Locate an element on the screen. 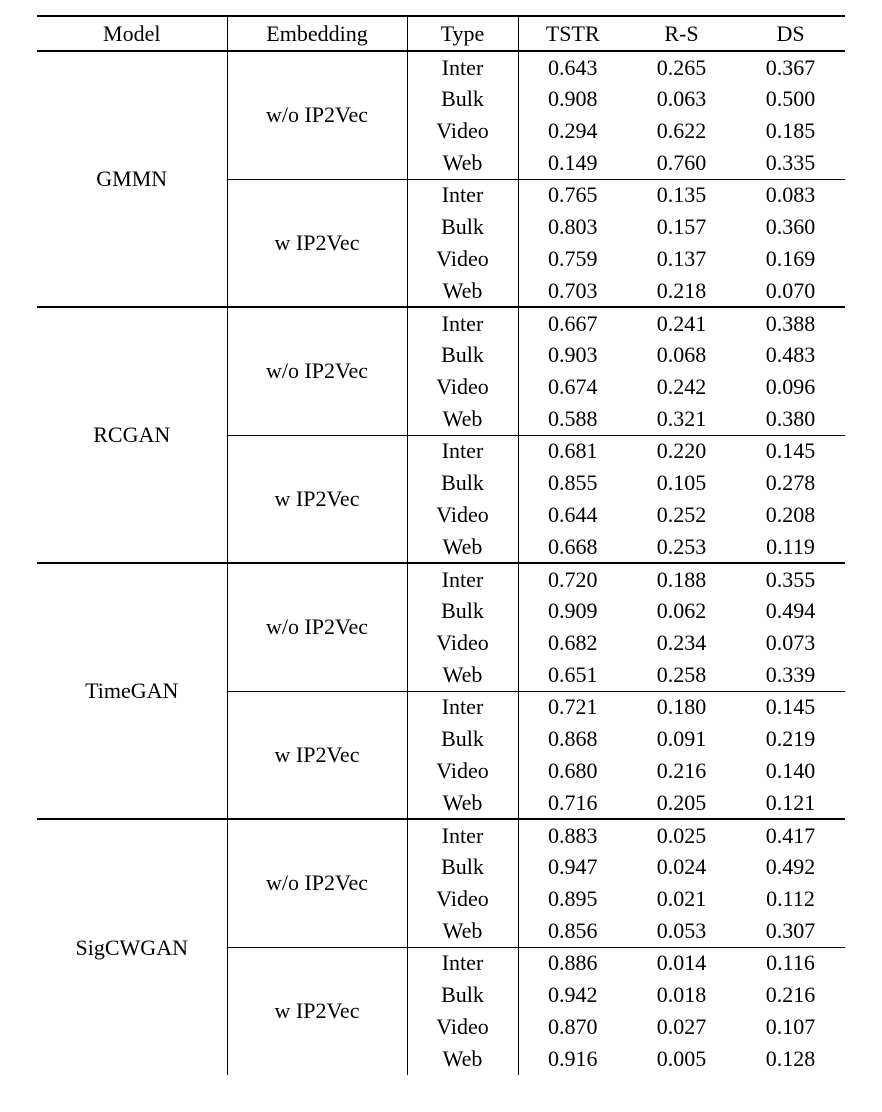 The image size is (882, 1112). rs-value-cell: 0.205 is located at coordinates (681, 802).